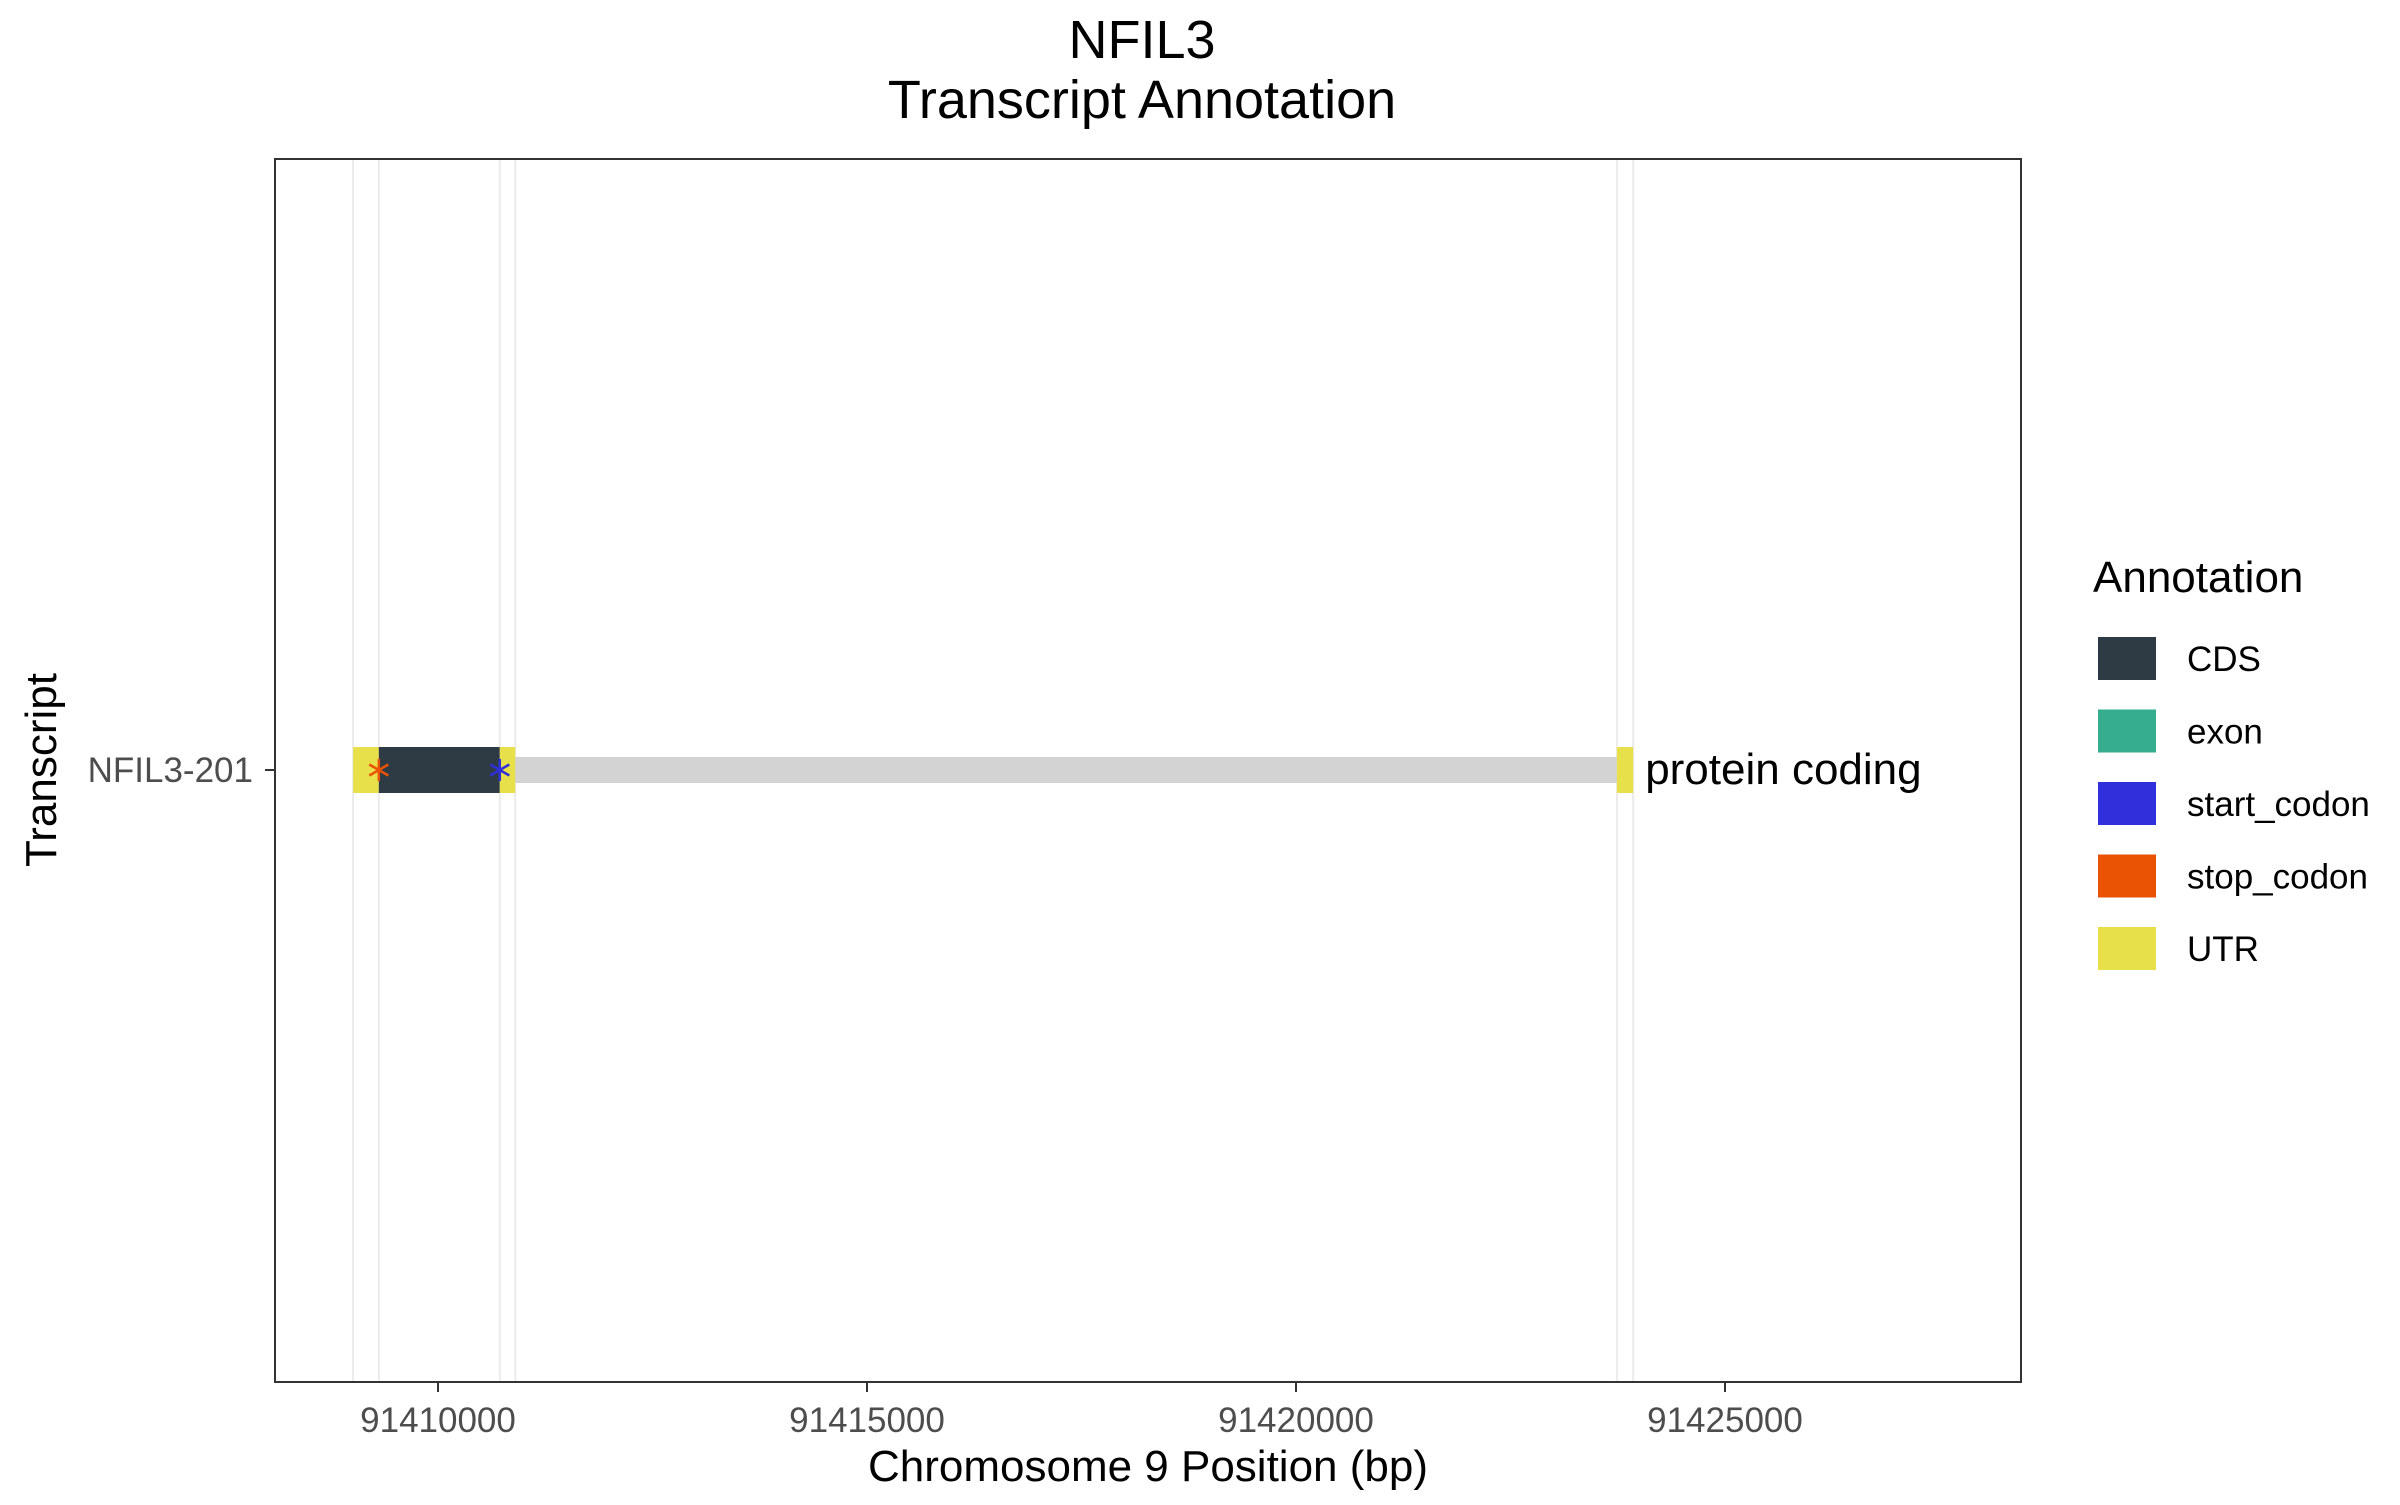 This screenshot has height=1505, width=2400. Describe the element at coordinates (2178, 948) in the screenshot. I see `legend-item: UTR` at that location.